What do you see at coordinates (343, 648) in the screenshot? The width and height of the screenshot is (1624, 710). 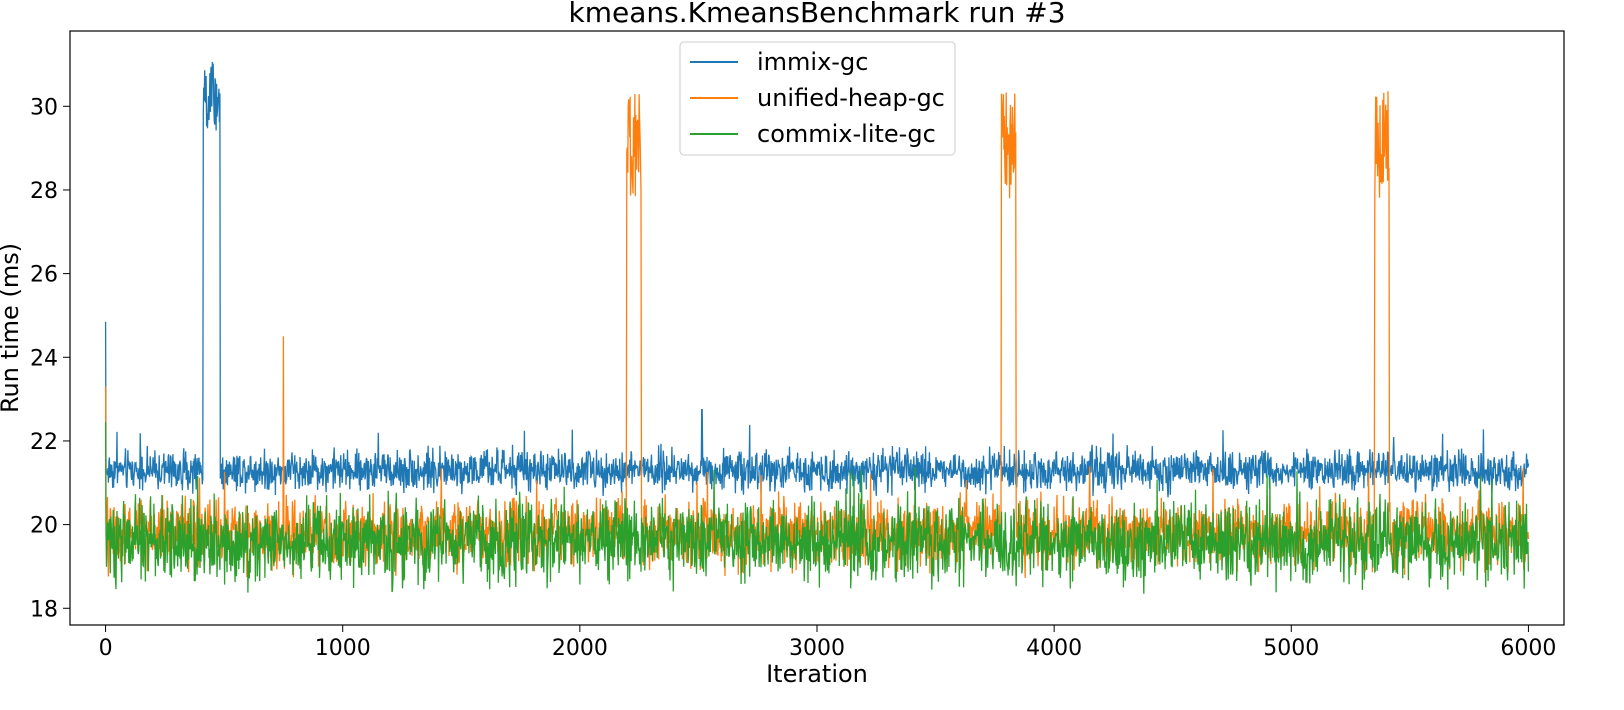 I see `x-tick-label: 1000` at bounding box center [343, 648].